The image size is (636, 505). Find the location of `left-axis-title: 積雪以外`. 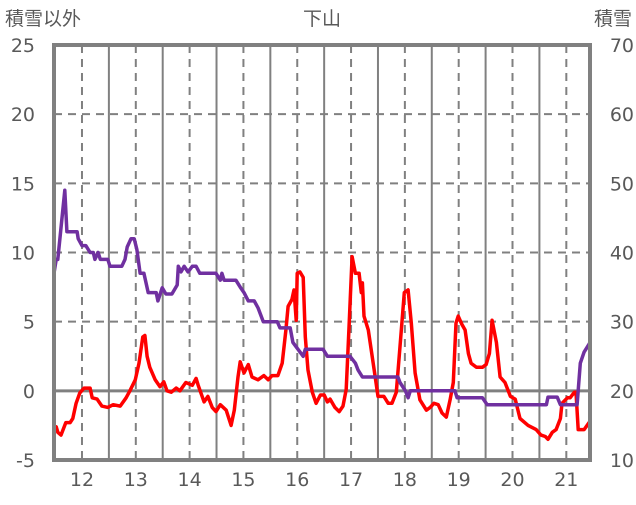

left-axis-title: 積雪以外 is located at coordinates (43, 19).